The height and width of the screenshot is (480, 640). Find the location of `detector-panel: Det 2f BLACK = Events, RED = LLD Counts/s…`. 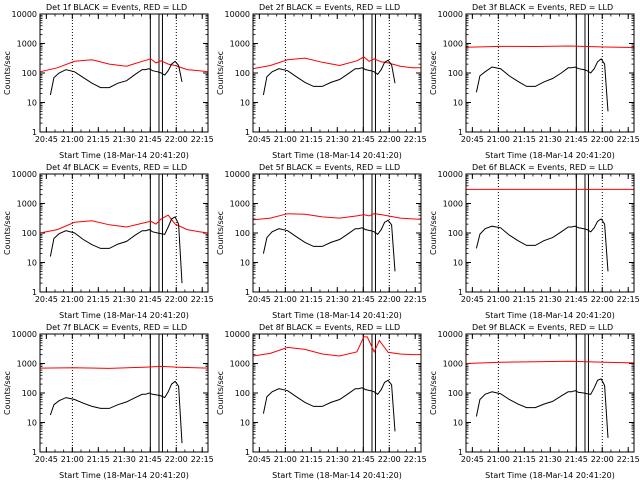

detector-panel: Det 2f BLACK = Events, RED = LLD Counts/s… is located at coordinates (319, 80).